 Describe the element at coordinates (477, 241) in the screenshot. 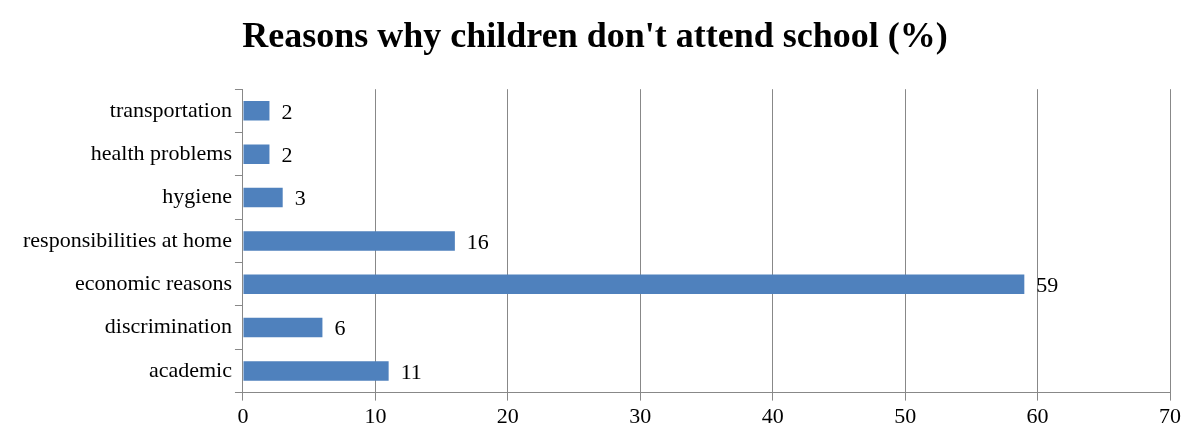

I see `data-label: 16` at that location.